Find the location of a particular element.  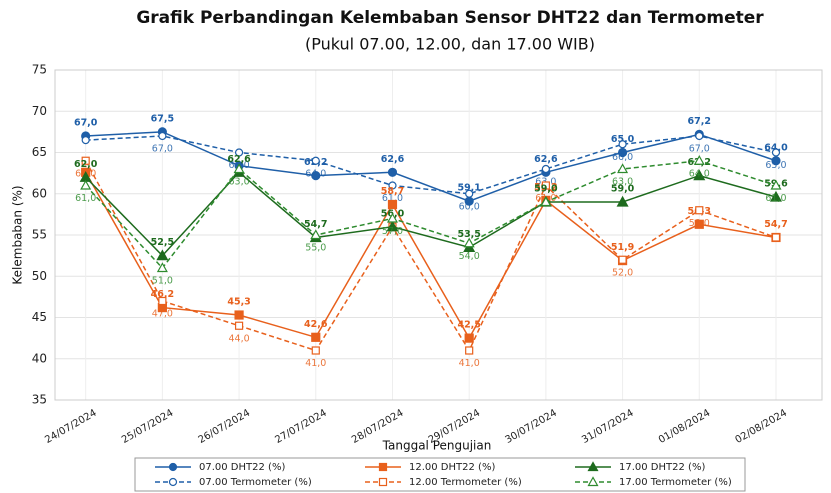

data-label: 58,0 is located at coordinates (699, 223).